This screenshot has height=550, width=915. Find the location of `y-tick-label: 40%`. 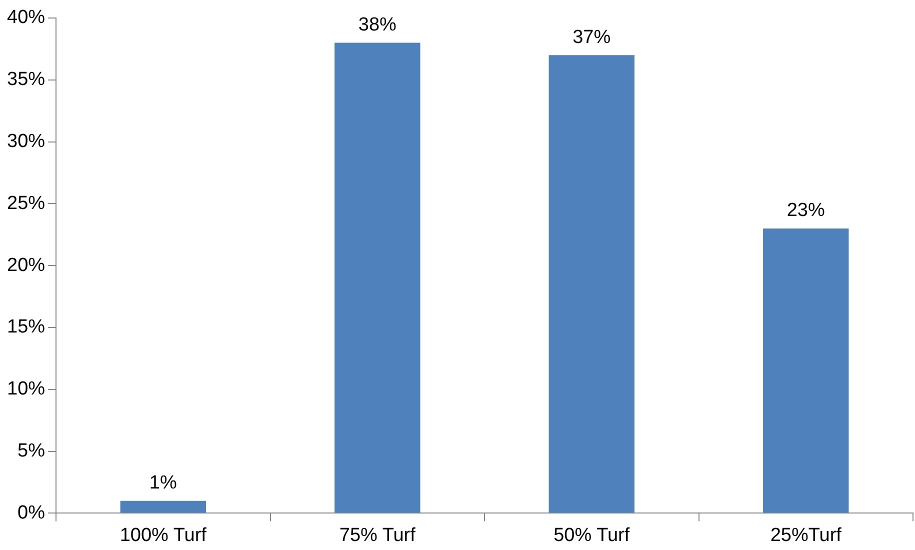

y-tick-label: 40% is located at coordinates (26, 17).